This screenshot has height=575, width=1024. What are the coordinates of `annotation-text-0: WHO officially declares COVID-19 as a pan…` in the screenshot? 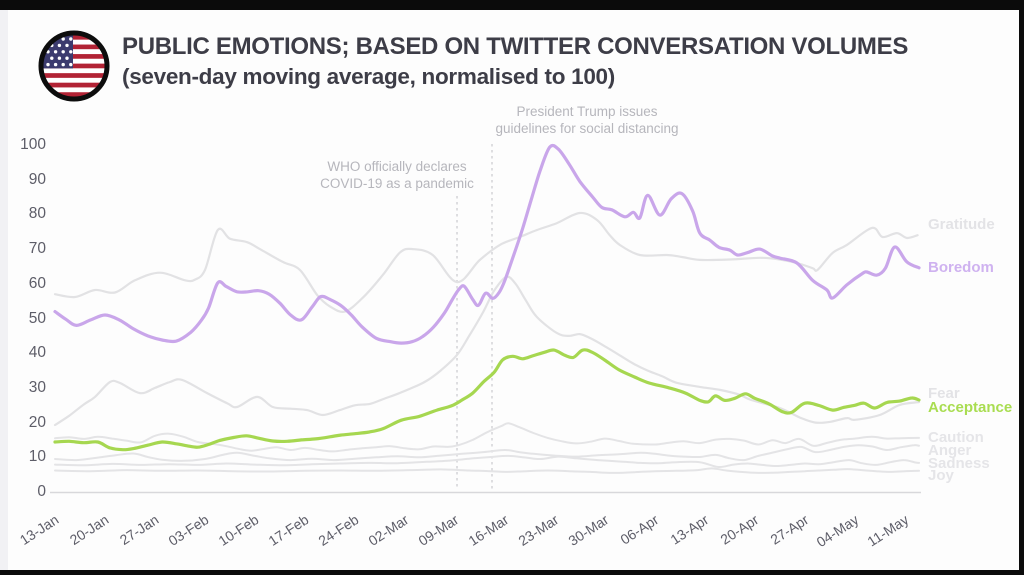 It's located at (397, 175).